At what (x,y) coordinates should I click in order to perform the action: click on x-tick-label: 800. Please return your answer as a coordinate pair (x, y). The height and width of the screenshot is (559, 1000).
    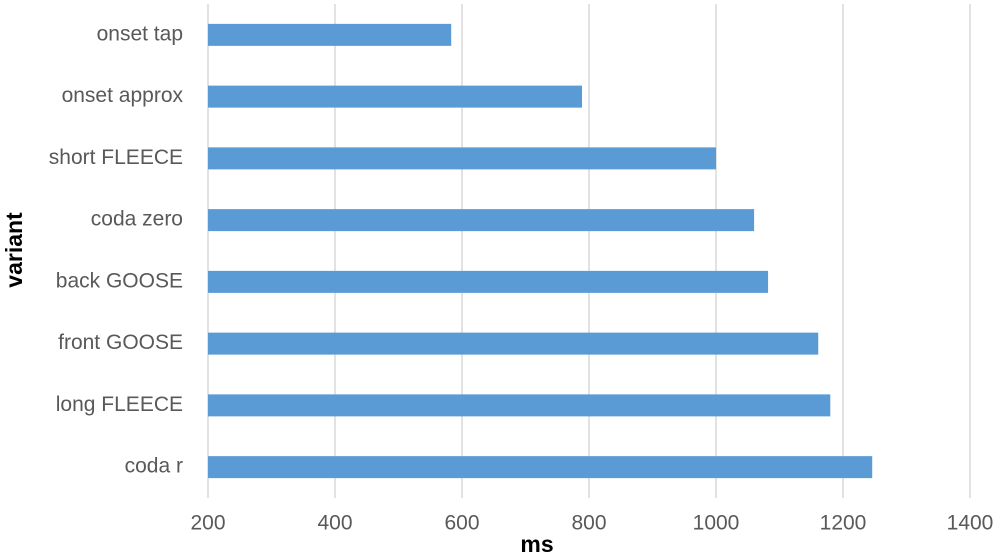
    Looking at the image, I should click on (588, 523).